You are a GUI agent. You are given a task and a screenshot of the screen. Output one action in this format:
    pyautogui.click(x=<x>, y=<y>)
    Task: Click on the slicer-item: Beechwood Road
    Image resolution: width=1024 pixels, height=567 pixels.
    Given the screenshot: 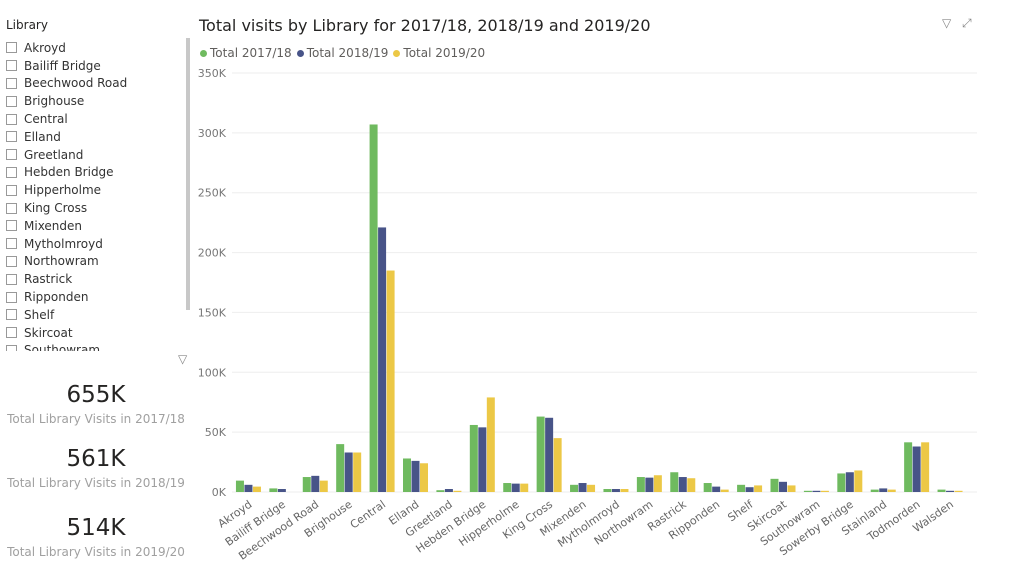 What is the action you would take?
    pyautogui.click(x=93, y=84)
    